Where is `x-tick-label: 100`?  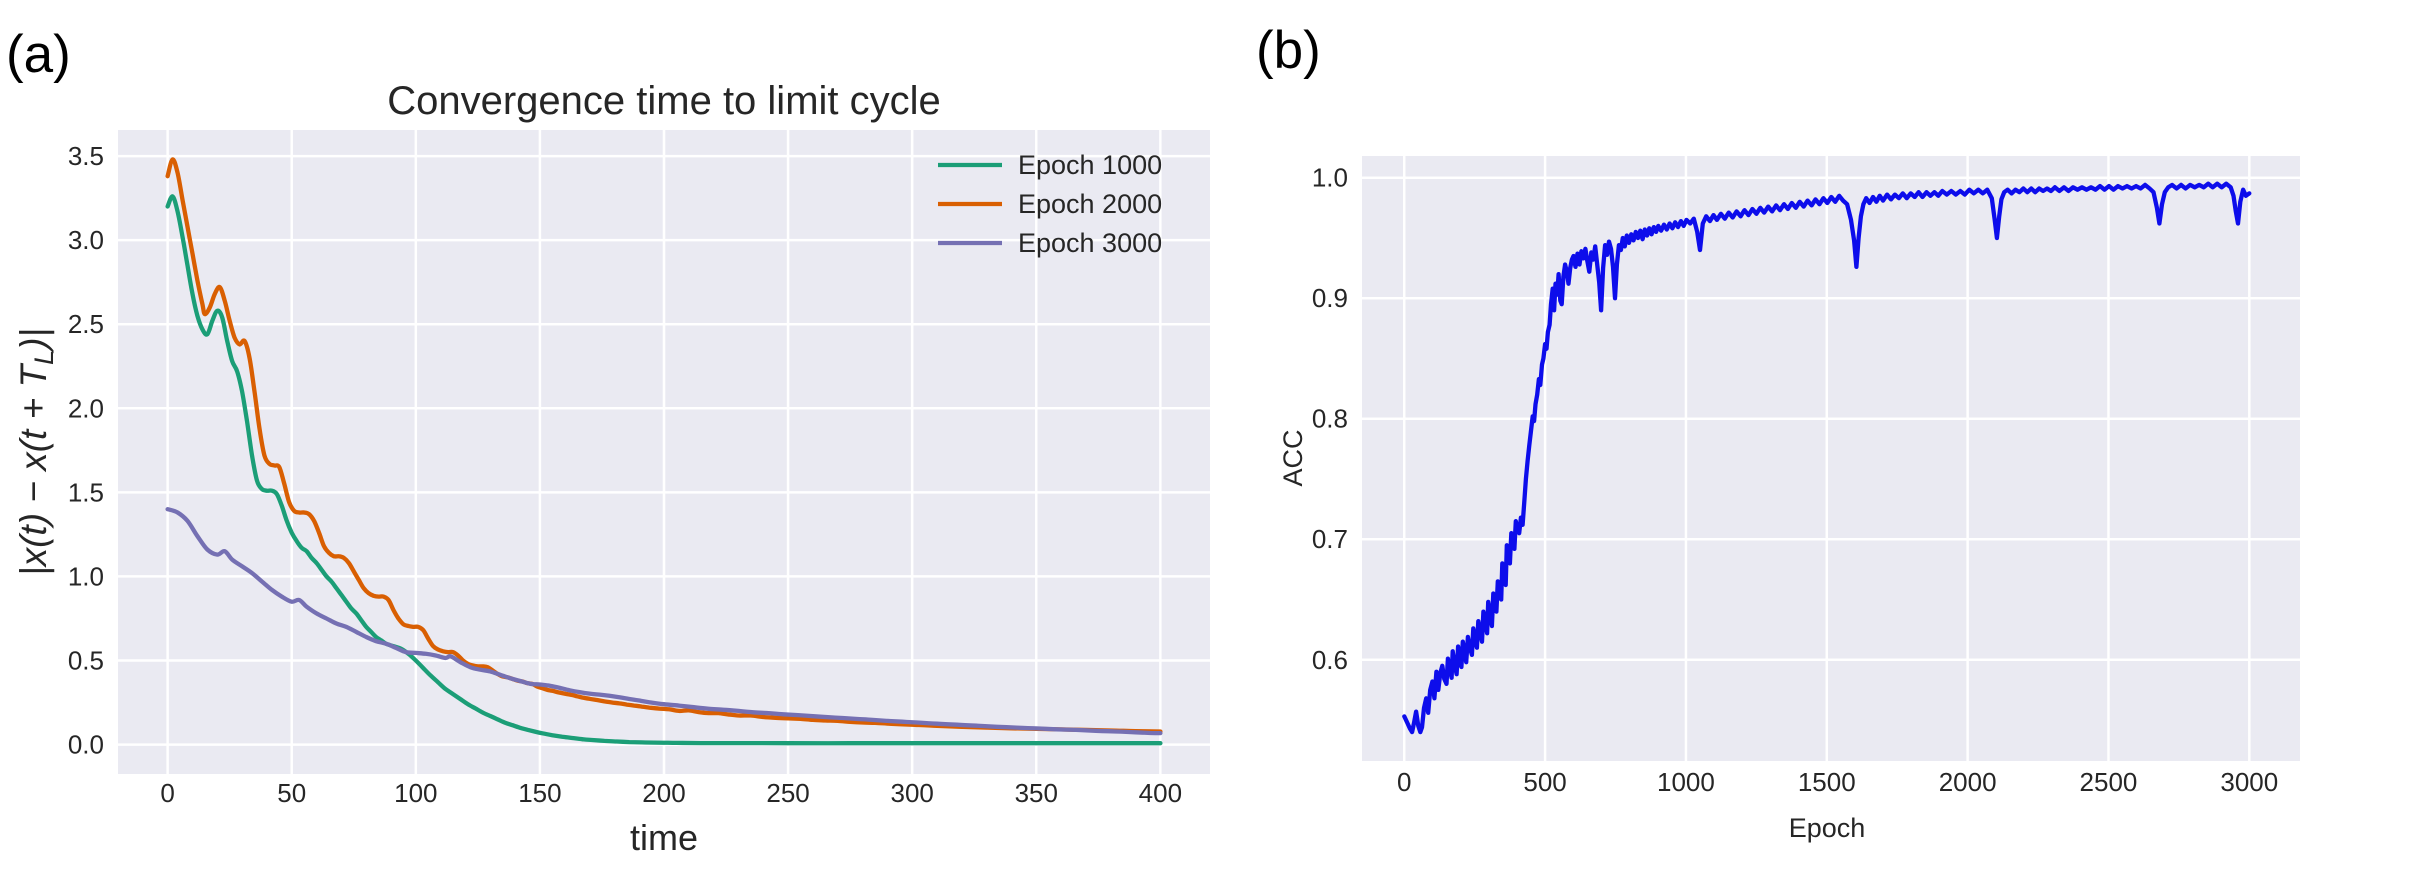
x-tick-label: 100 is located at coordinates (415, 793).